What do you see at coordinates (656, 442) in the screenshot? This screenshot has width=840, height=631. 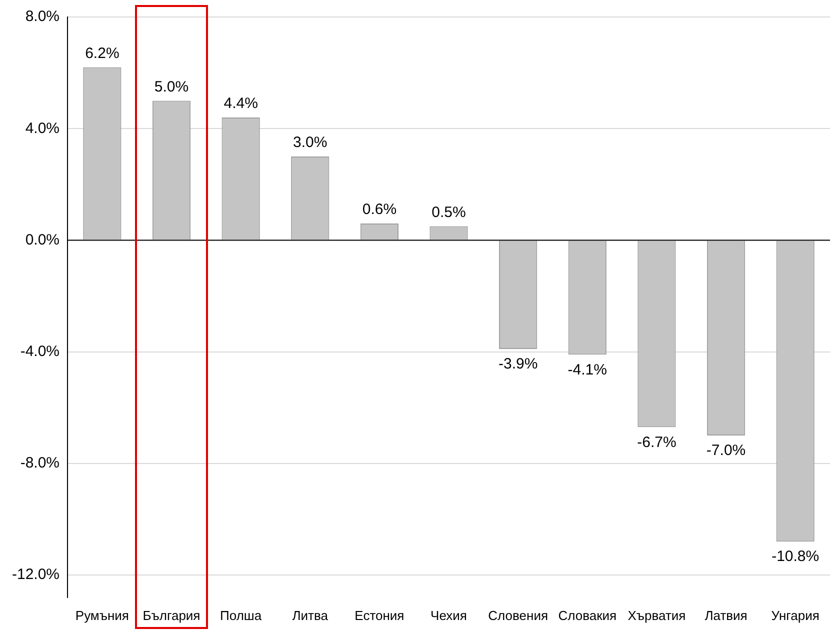 I see `data-label: -6.7%` at bounding box center [656, 442].